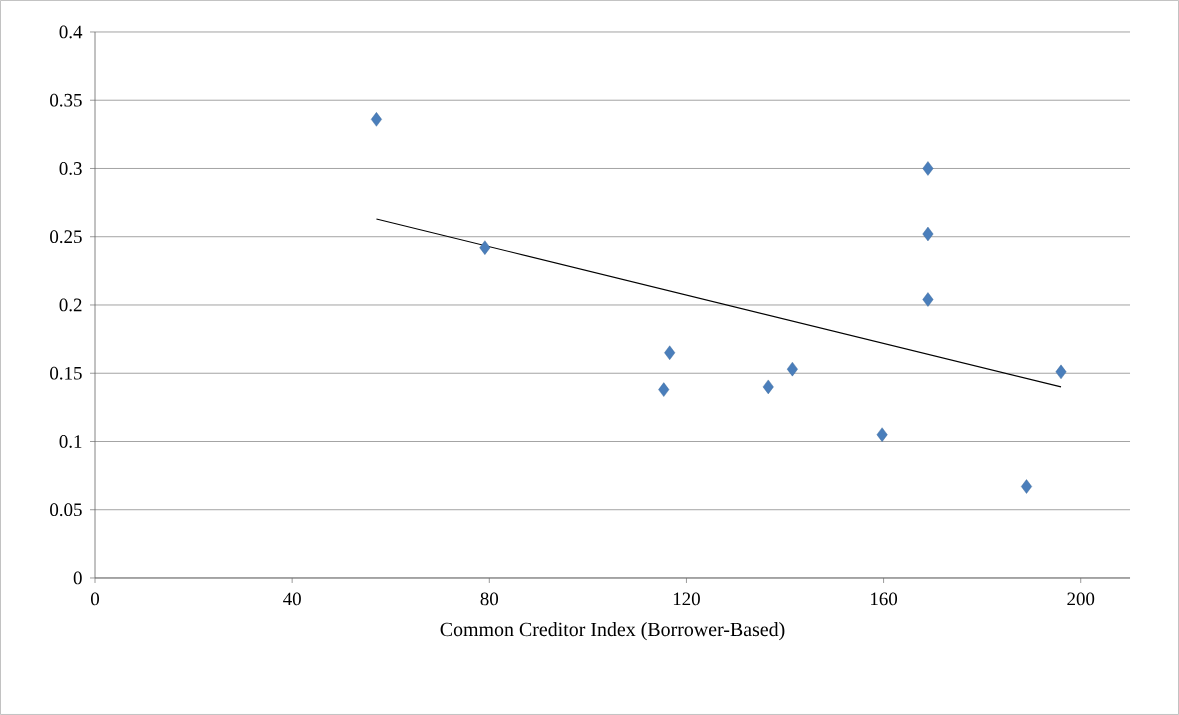  I want to click on y-tick-label: 0.15, so click(66, 373).